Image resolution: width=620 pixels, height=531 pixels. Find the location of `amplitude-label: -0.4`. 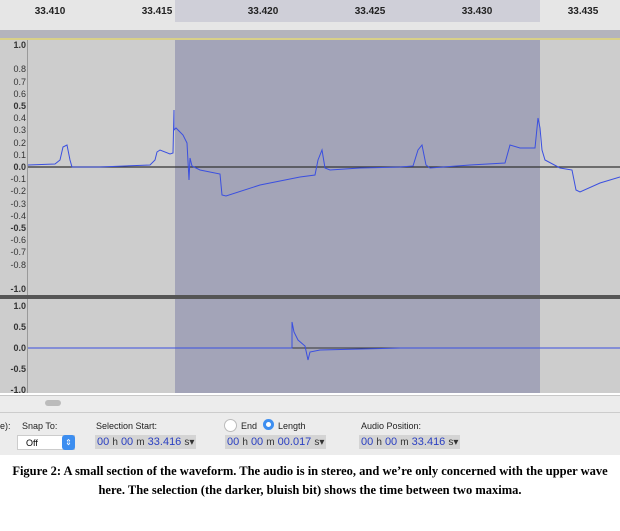

amplitude-label: -0.4 is located at coordinates (18, 215).